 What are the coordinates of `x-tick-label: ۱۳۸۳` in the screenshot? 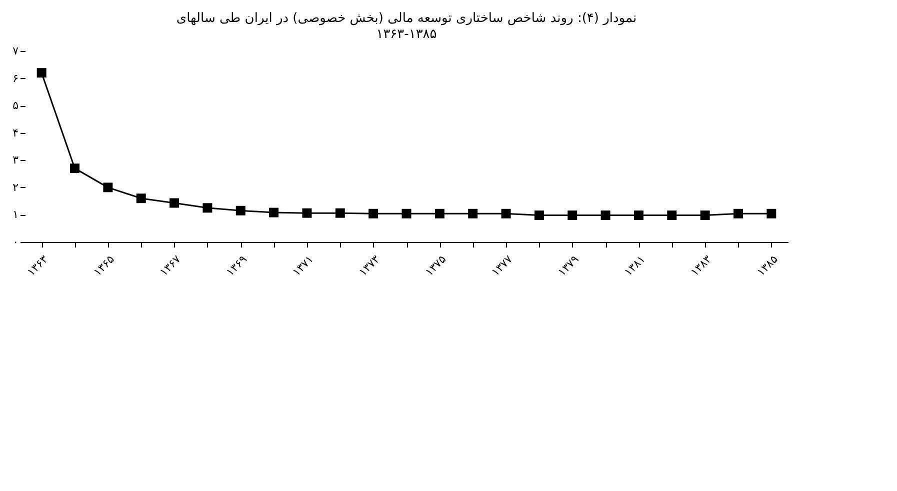 It's located at (701, 265).